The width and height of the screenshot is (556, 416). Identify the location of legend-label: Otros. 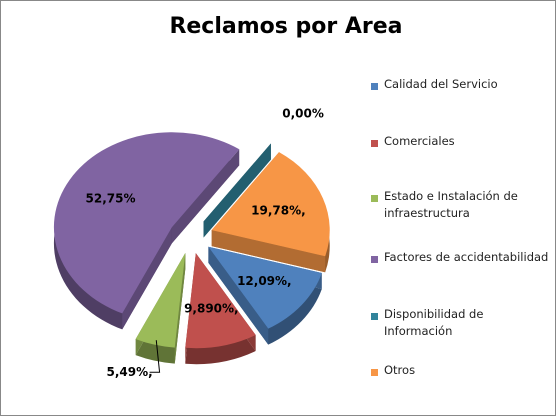
(400, 370).